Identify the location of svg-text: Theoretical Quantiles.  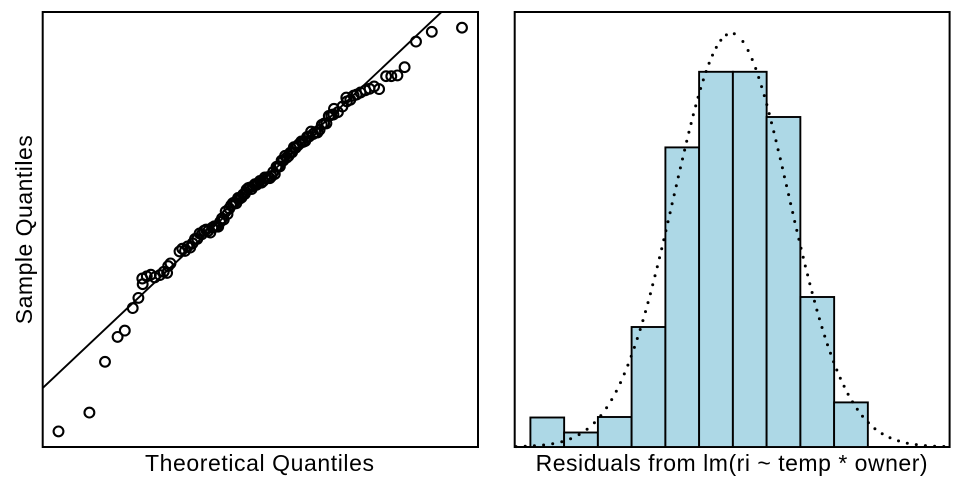
(259, 463).